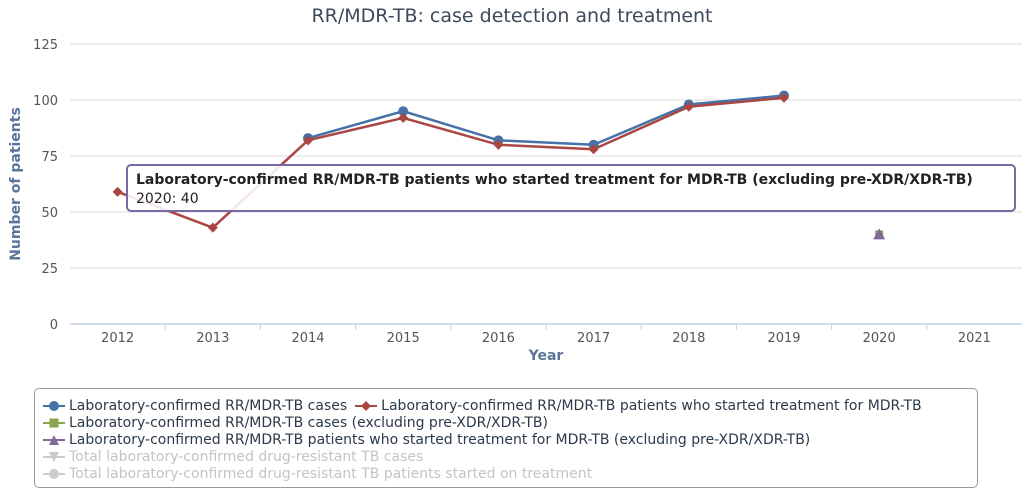 The height and width of the screenshot is (501, 1024). I want to click on chart-title: RR/MDR-TB: case detection and treatment, so click(511, 16).